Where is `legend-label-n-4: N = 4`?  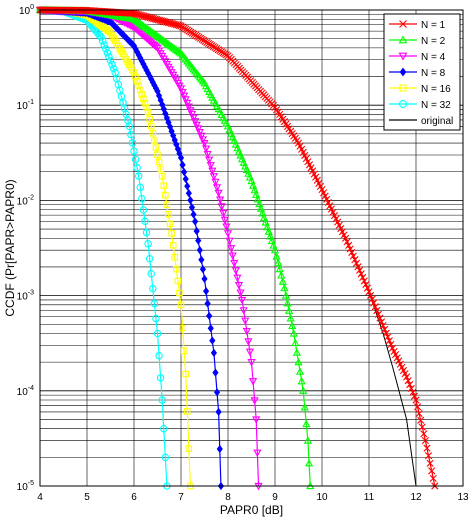 legend-label-n-4: N = 4 is located at coordinates (433, 57).